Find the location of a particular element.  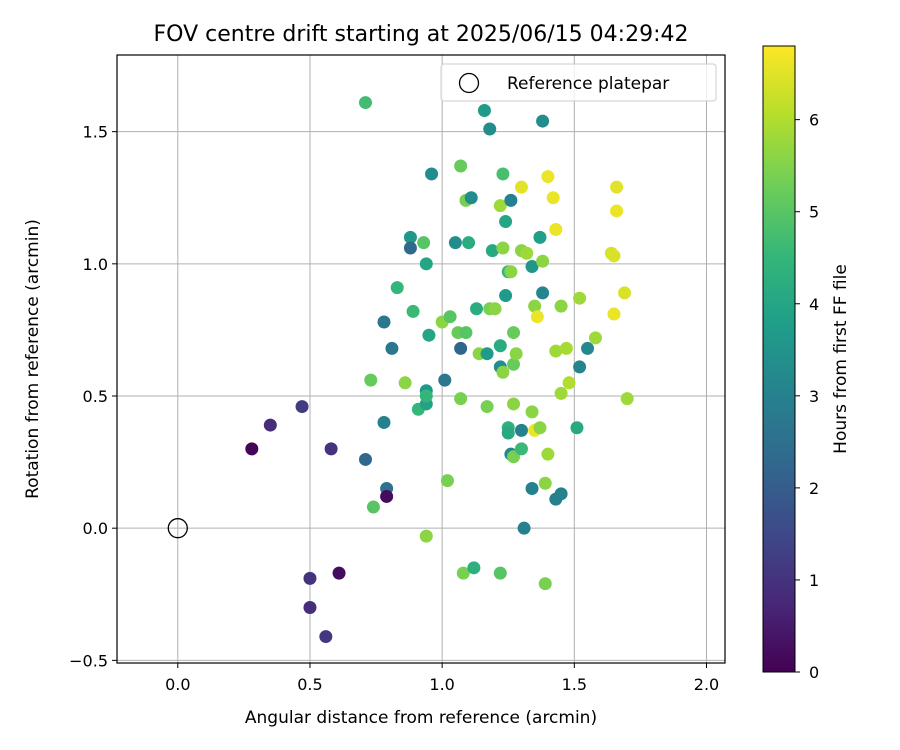

legend: Reference platepar is located at coordinates (578, 82).